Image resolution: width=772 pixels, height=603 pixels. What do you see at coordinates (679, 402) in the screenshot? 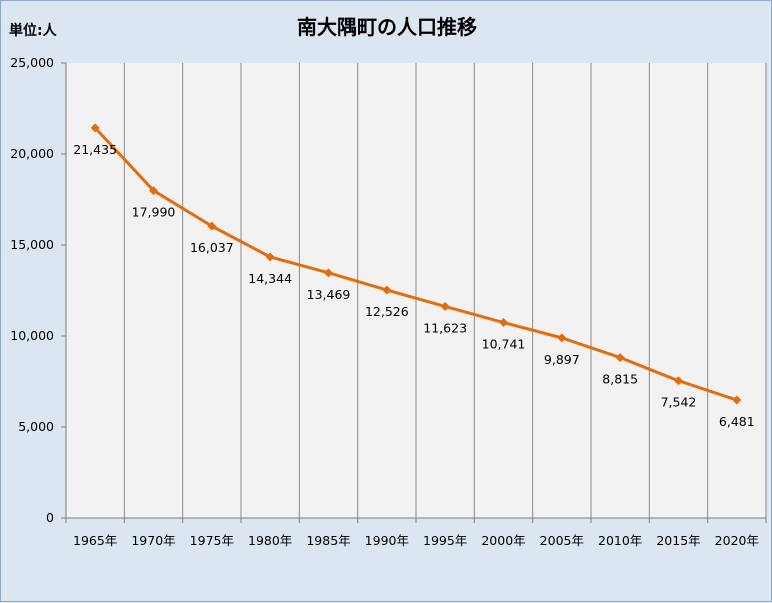
I see `data-label: 7,542` at bounding box center [679, 402].